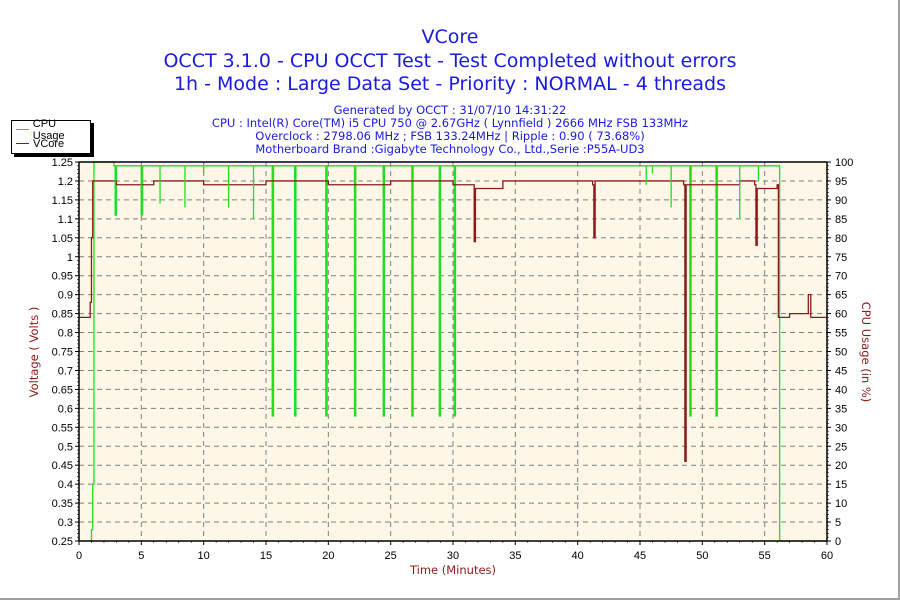 The height and width of the screenshot is (600, 900). Describe the element at coordinates (65, 182) in the screenshot. I see `y-tick-label: 1.2` at that location.